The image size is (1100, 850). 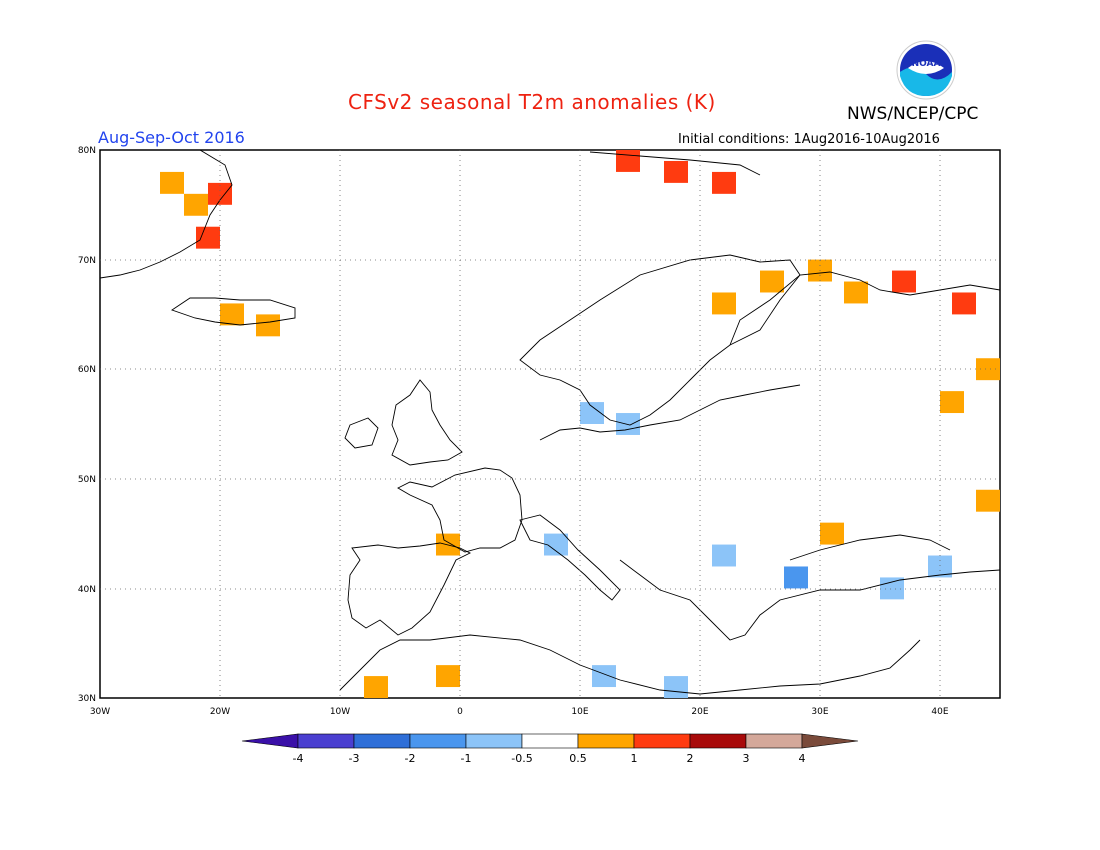 What do you see at coordinates (87, 699) in the screenshot?
I see `lat-tick: 30N` at bounding box center [87, 699].